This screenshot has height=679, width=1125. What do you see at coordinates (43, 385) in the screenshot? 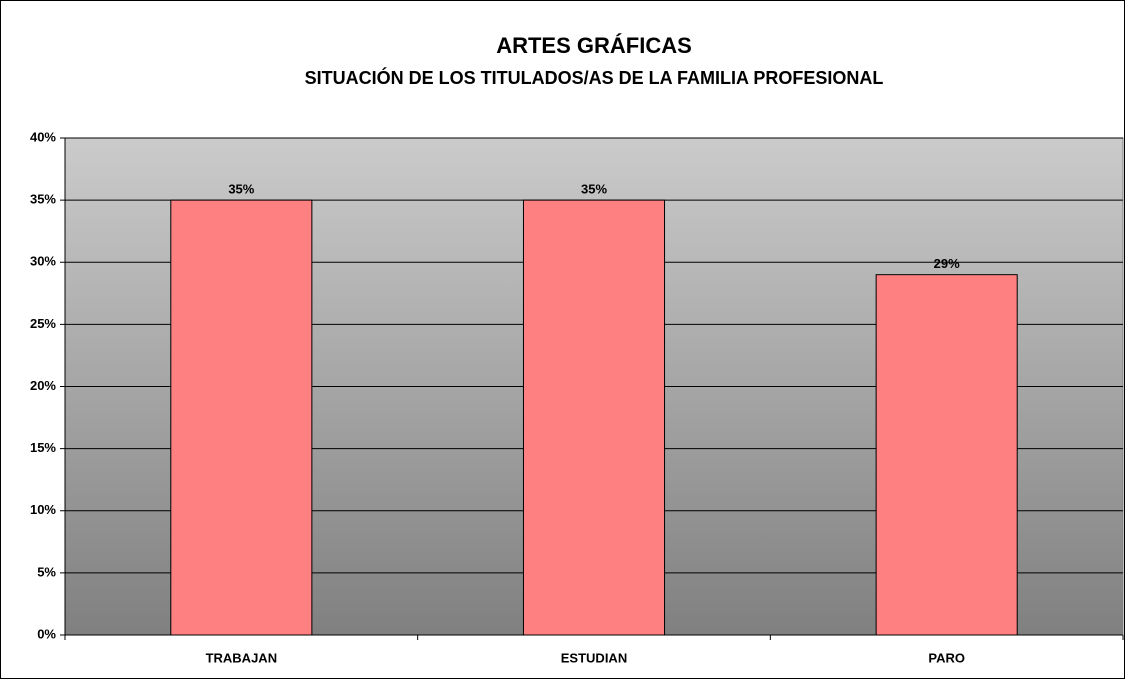
I see `y-tick-label: 20%` at bounding box center [43, 385].